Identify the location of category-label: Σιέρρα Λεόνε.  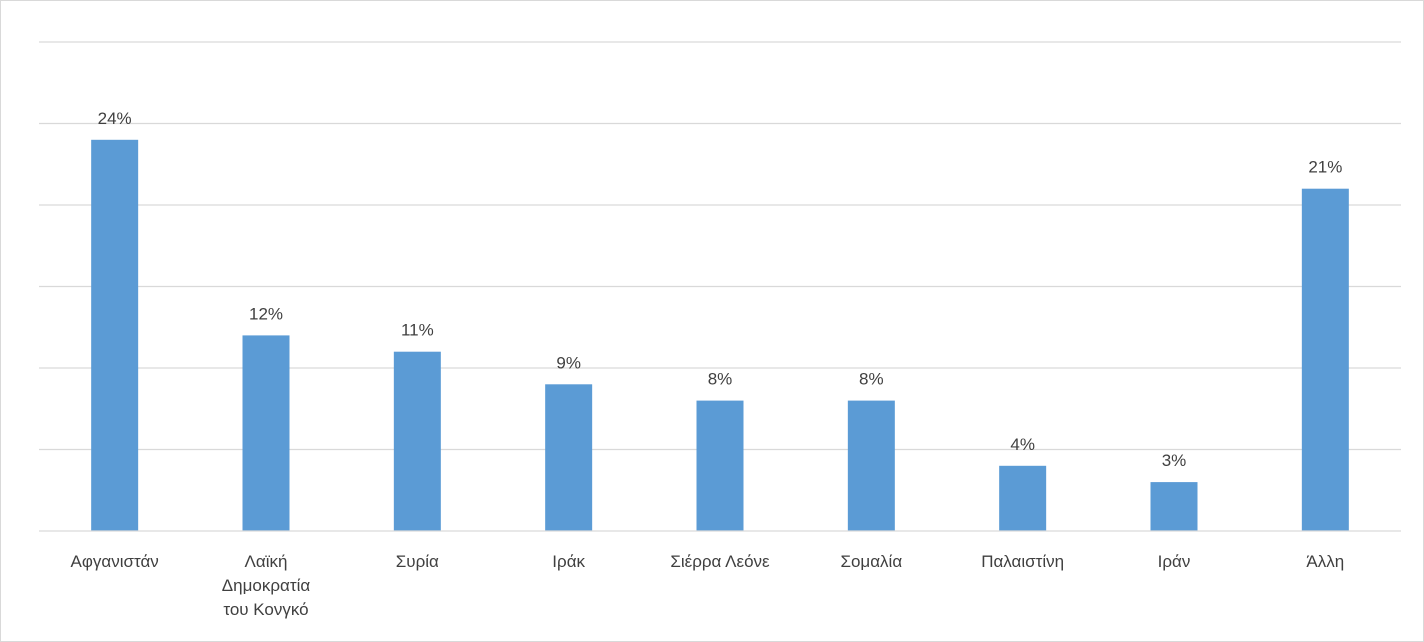
(720, 561).